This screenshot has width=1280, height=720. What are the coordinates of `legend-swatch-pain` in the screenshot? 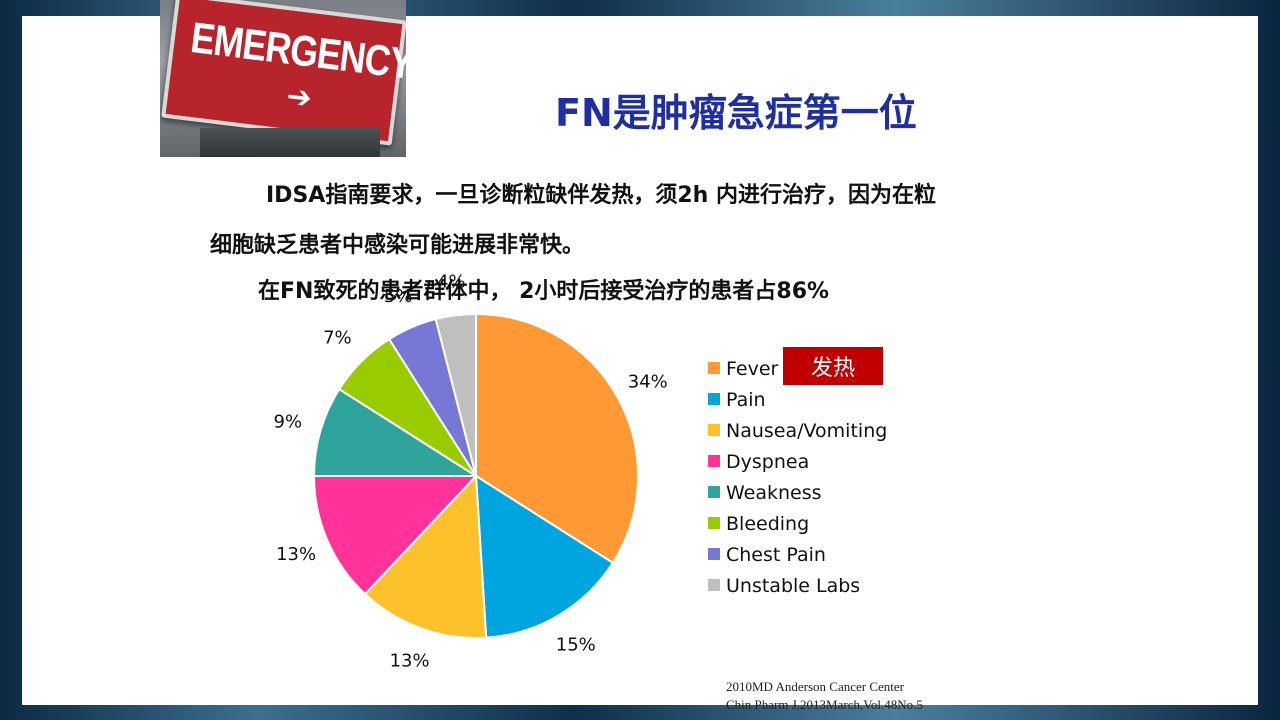 It's located at (714, 399).